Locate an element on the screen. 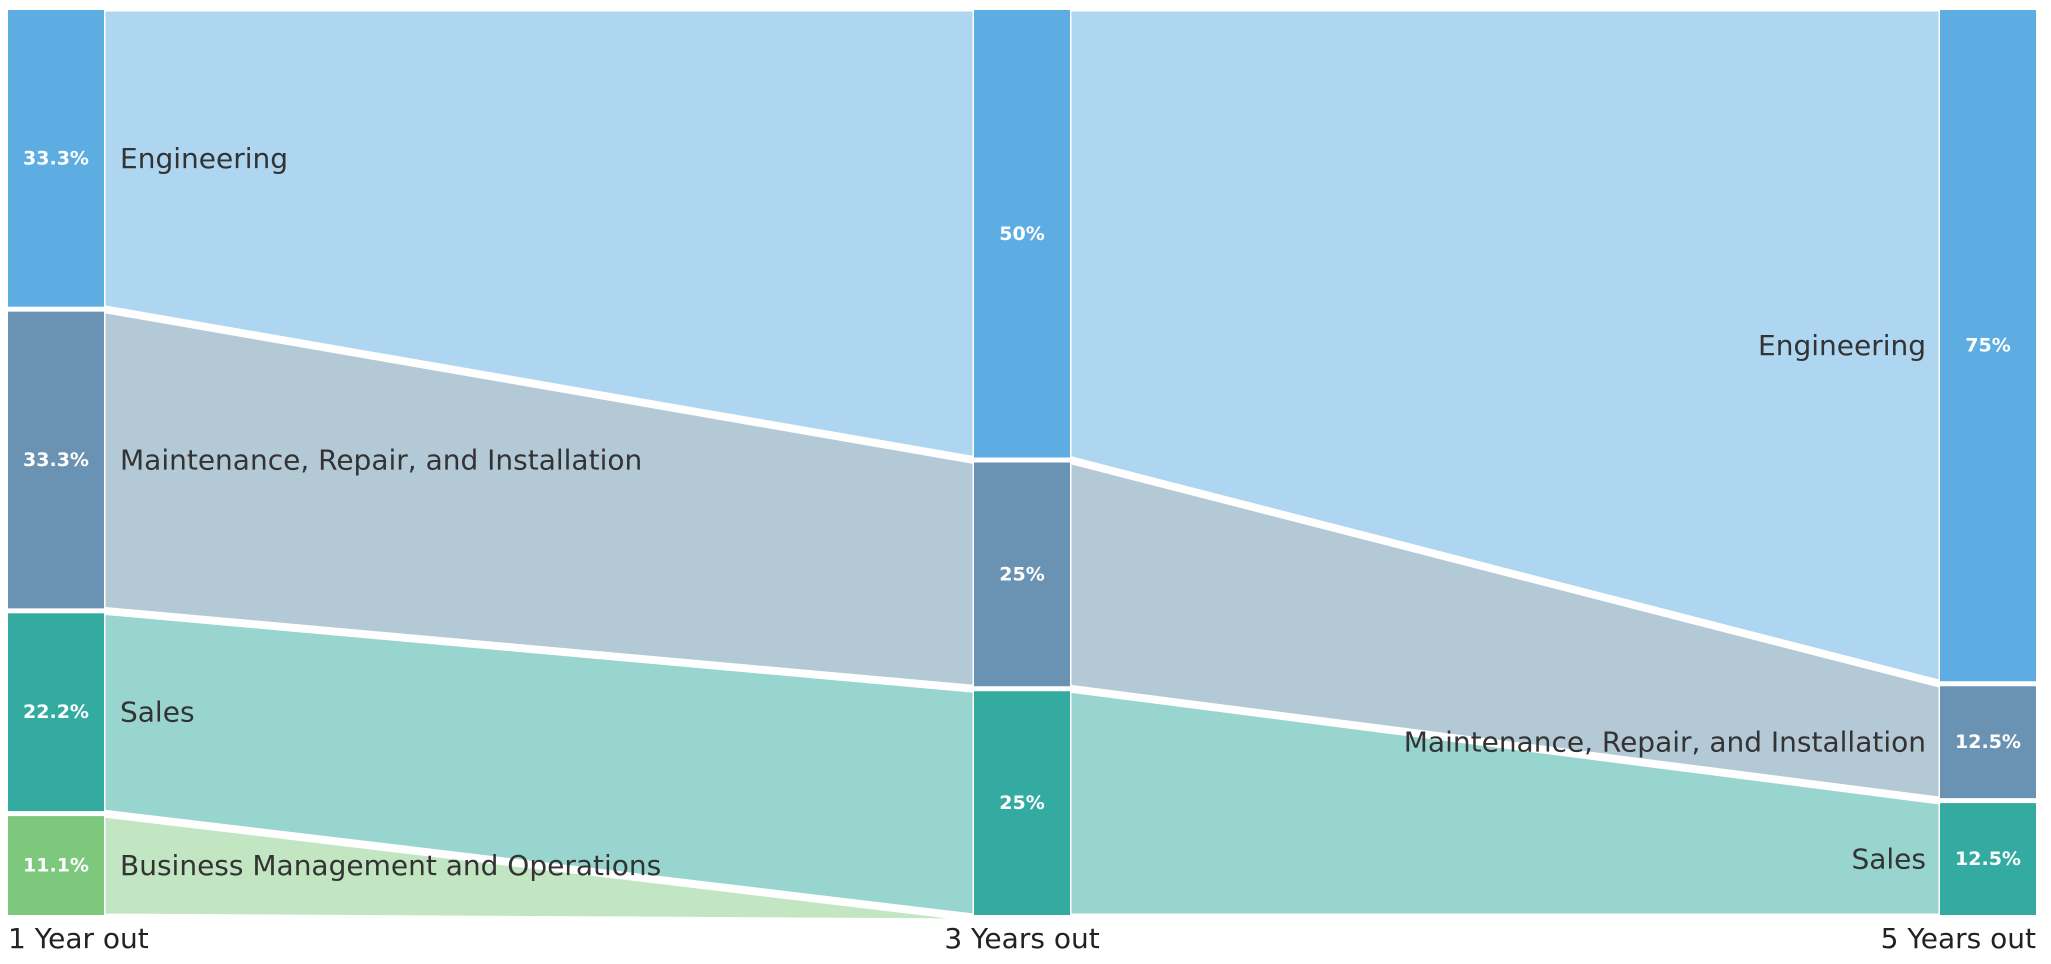  bar-sales-5-years-out is located at coordinates (1988, 859).